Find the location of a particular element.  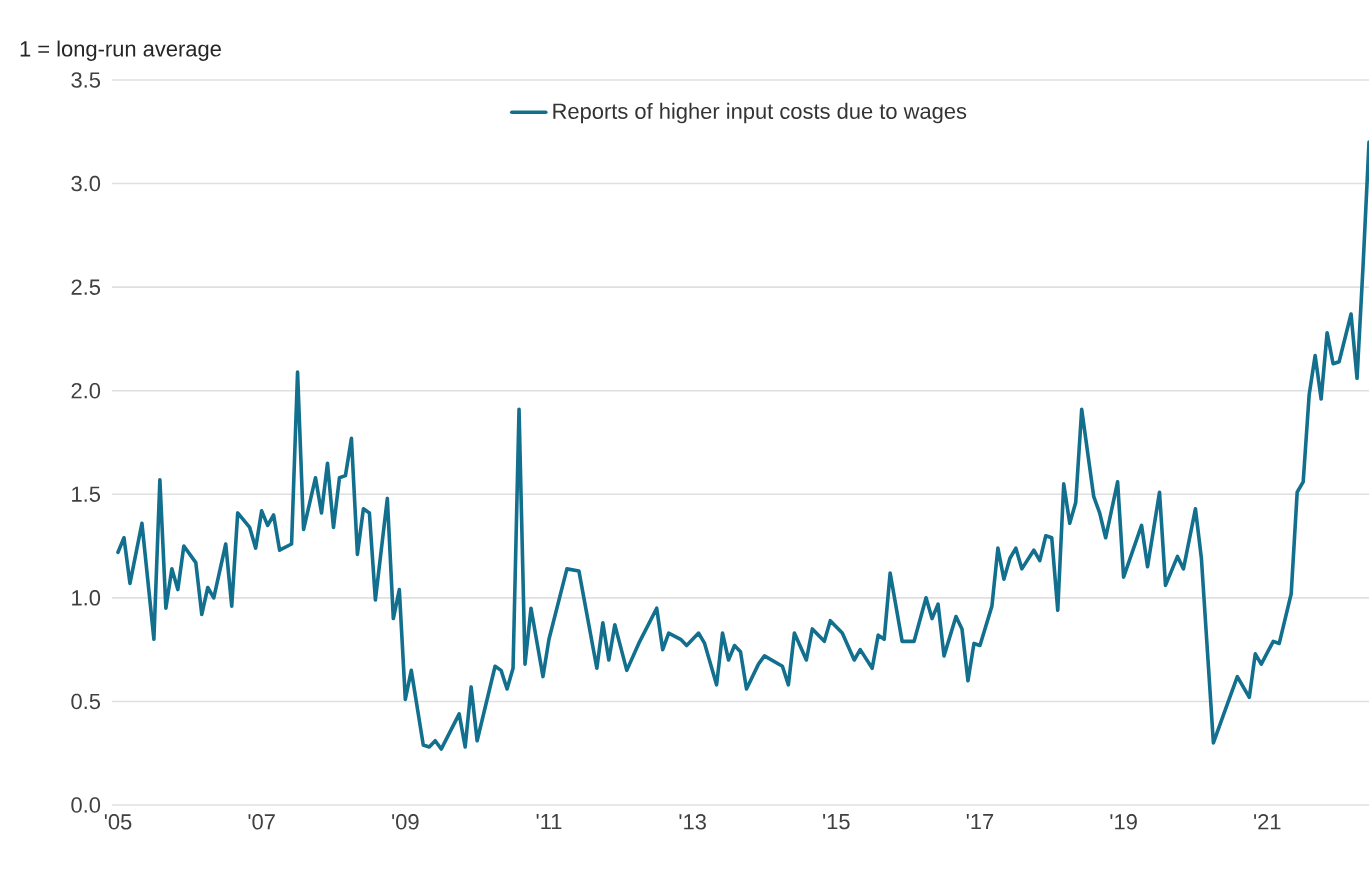

y-tick-label: 0.0 is located at coordinates (86, 805).